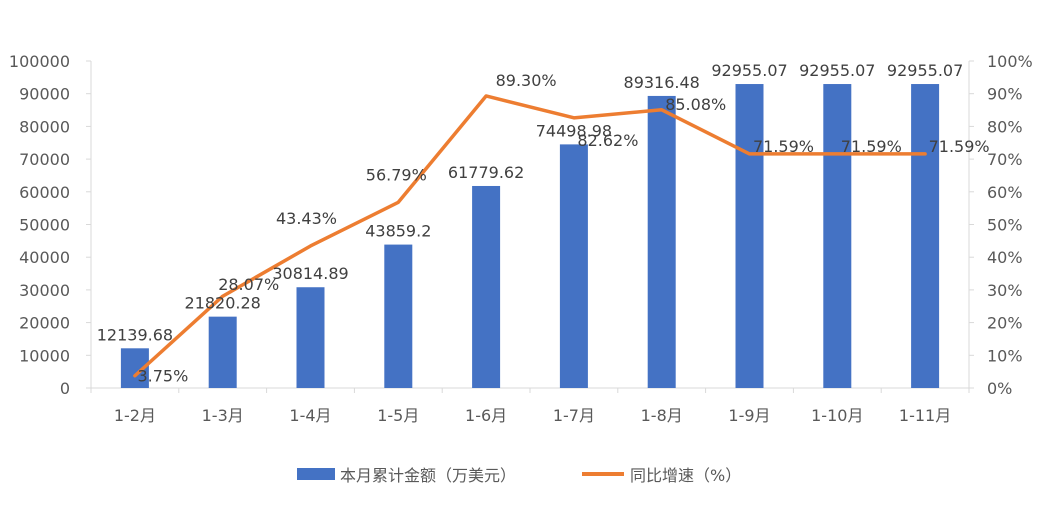  Describe the element at coordinates (396, 174) in the screenshot. I see `line-data-label: 56.79%` at that location.